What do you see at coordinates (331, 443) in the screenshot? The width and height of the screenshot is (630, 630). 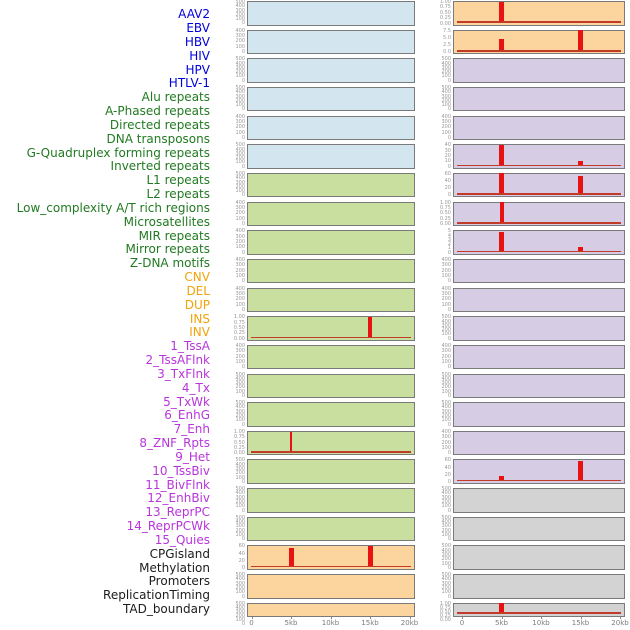 I see `track-panel-microsatellites` at bounding box center [331, 443].